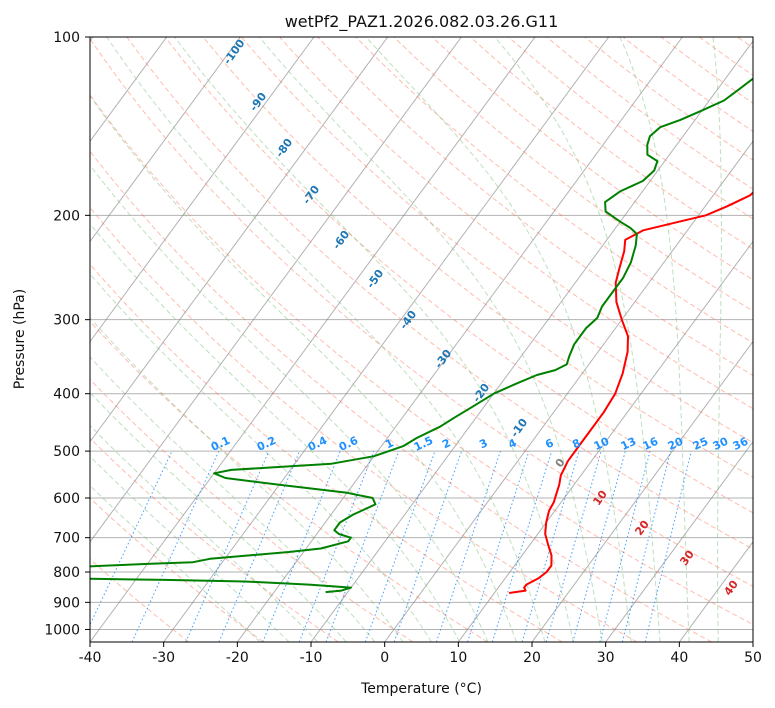  I want to click on x-tick-label: -10, so click(311, 658).